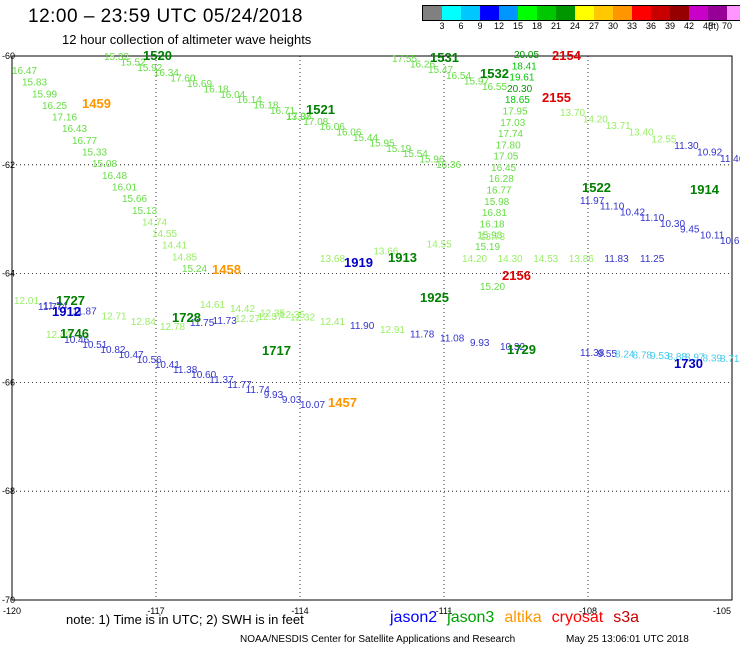 The image size is (740, 650). What do you see at coordinates (212, 305) in the screenshot?
I see `swh-value-label: 14.61` at bounding box center [212, 305].